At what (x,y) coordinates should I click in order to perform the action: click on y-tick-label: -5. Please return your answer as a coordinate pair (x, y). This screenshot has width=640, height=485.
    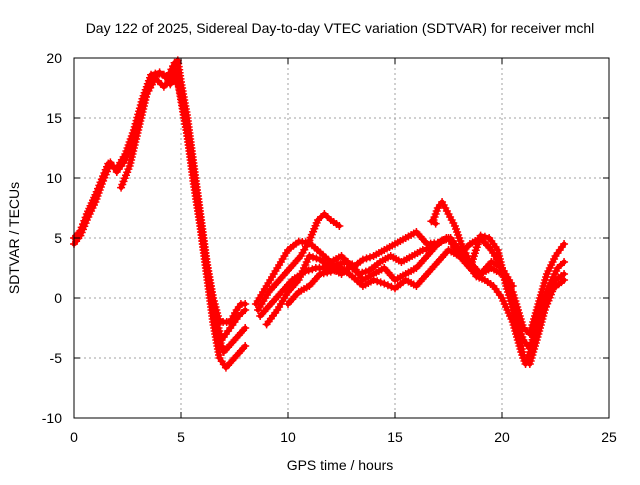
    Looking at the image, I should click on (56, 358).